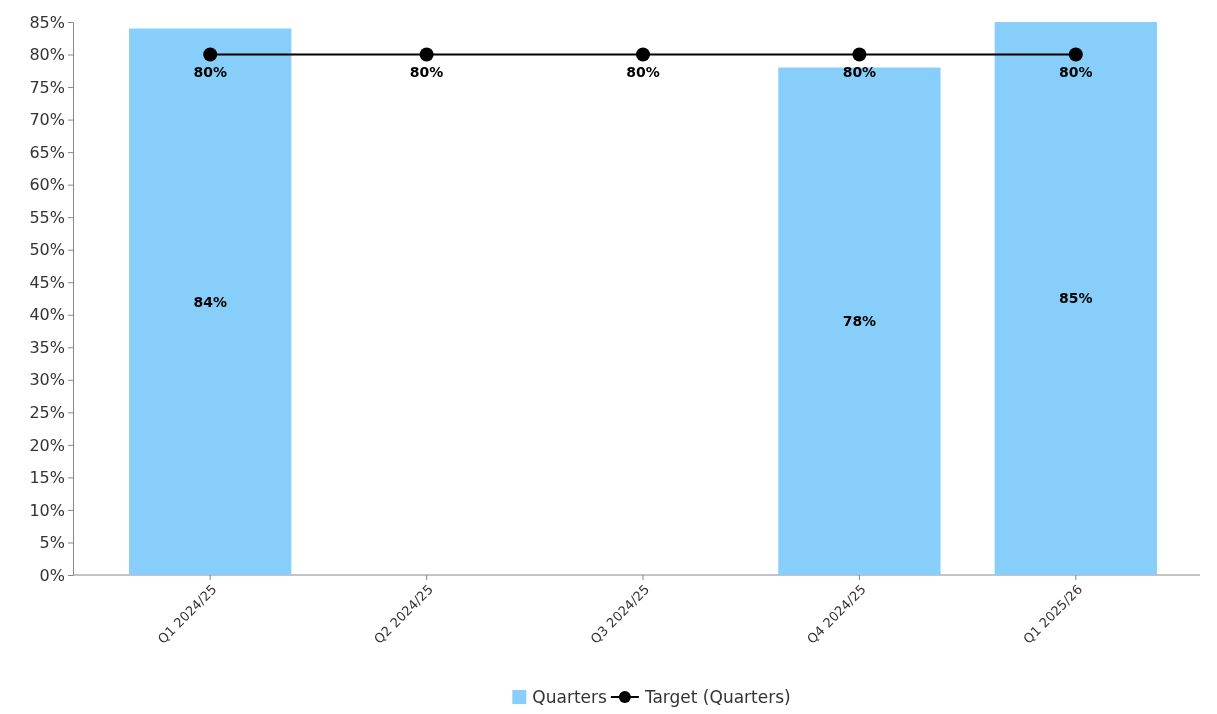 The height and width of the screenshot is (714, 1217). What do you see at coordinates (47, 22) in the screenshot?
I see `y-tick-label: 85%` at bounding box center [47, 22].